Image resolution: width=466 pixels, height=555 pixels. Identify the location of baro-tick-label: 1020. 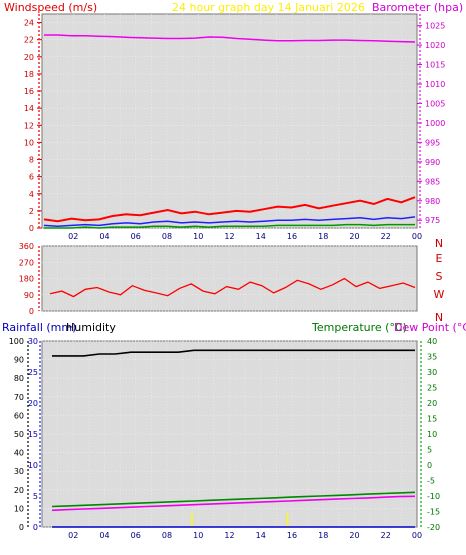
(435, 45).